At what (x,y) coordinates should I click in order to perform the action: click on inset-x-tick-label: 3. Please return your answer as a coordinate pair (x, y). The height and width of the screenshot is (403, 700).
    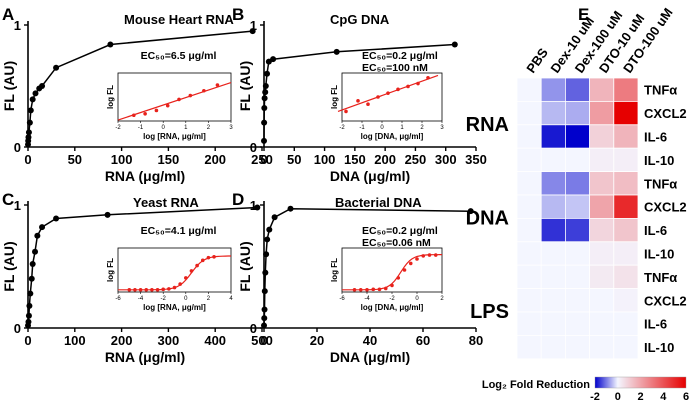
    Looking at the image, I should click on (231, 128).